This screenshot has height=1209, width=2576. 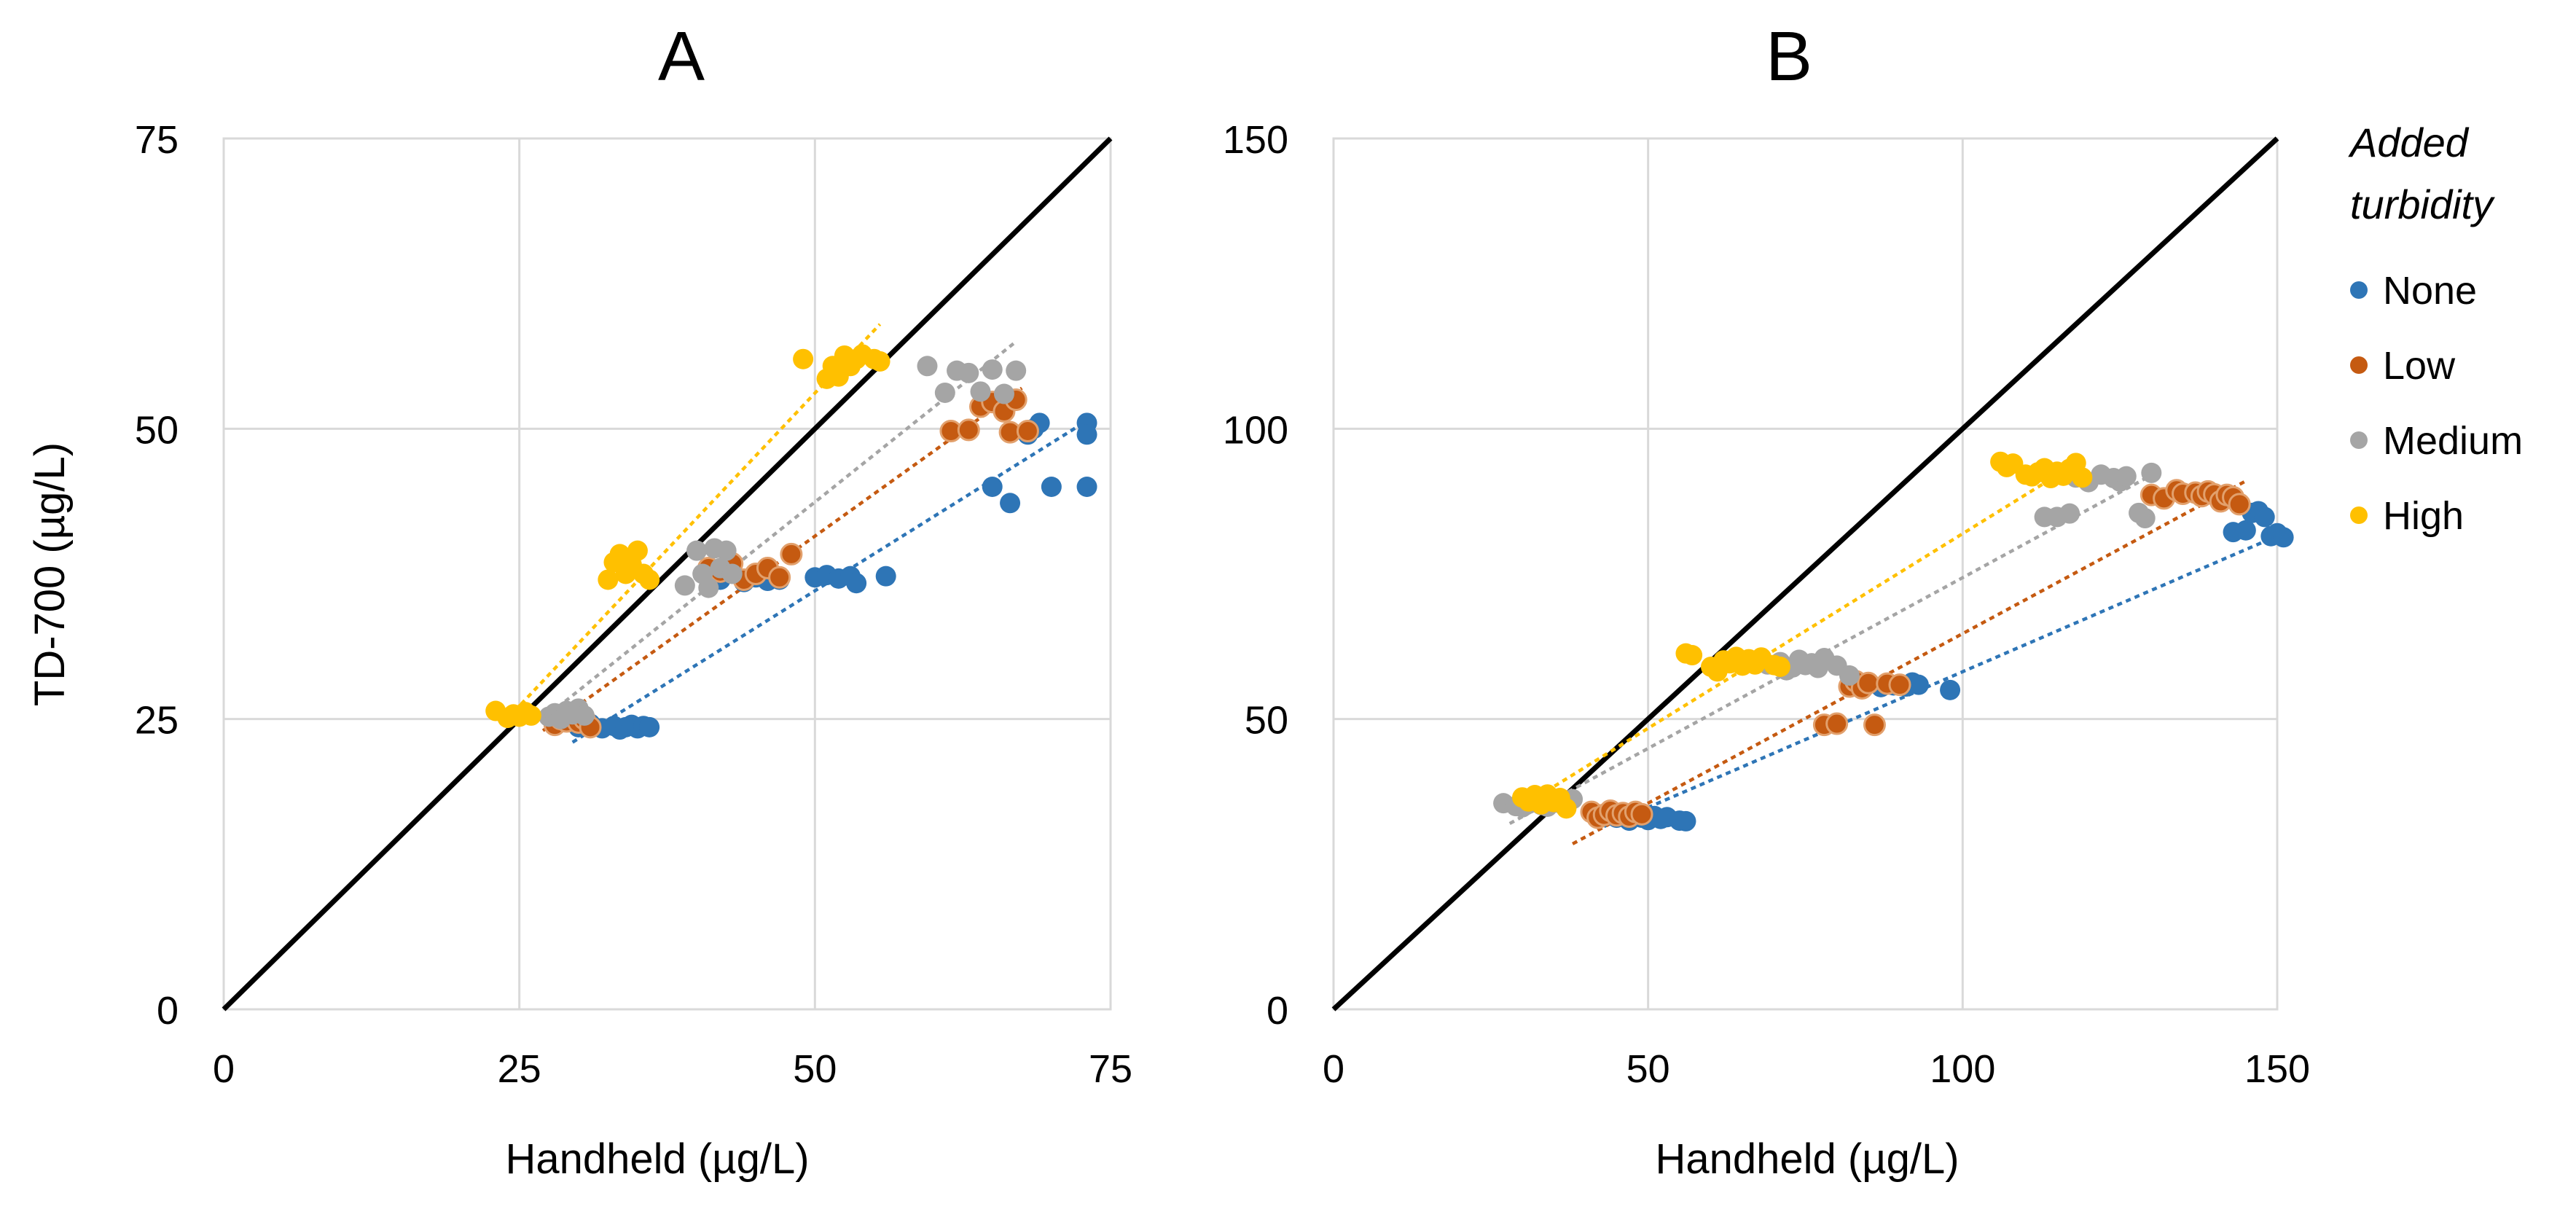 What do you see at coordinates (2359, 365) in the screenshot?
I see `legend-marker-low` at bounding box center [2359, 365].